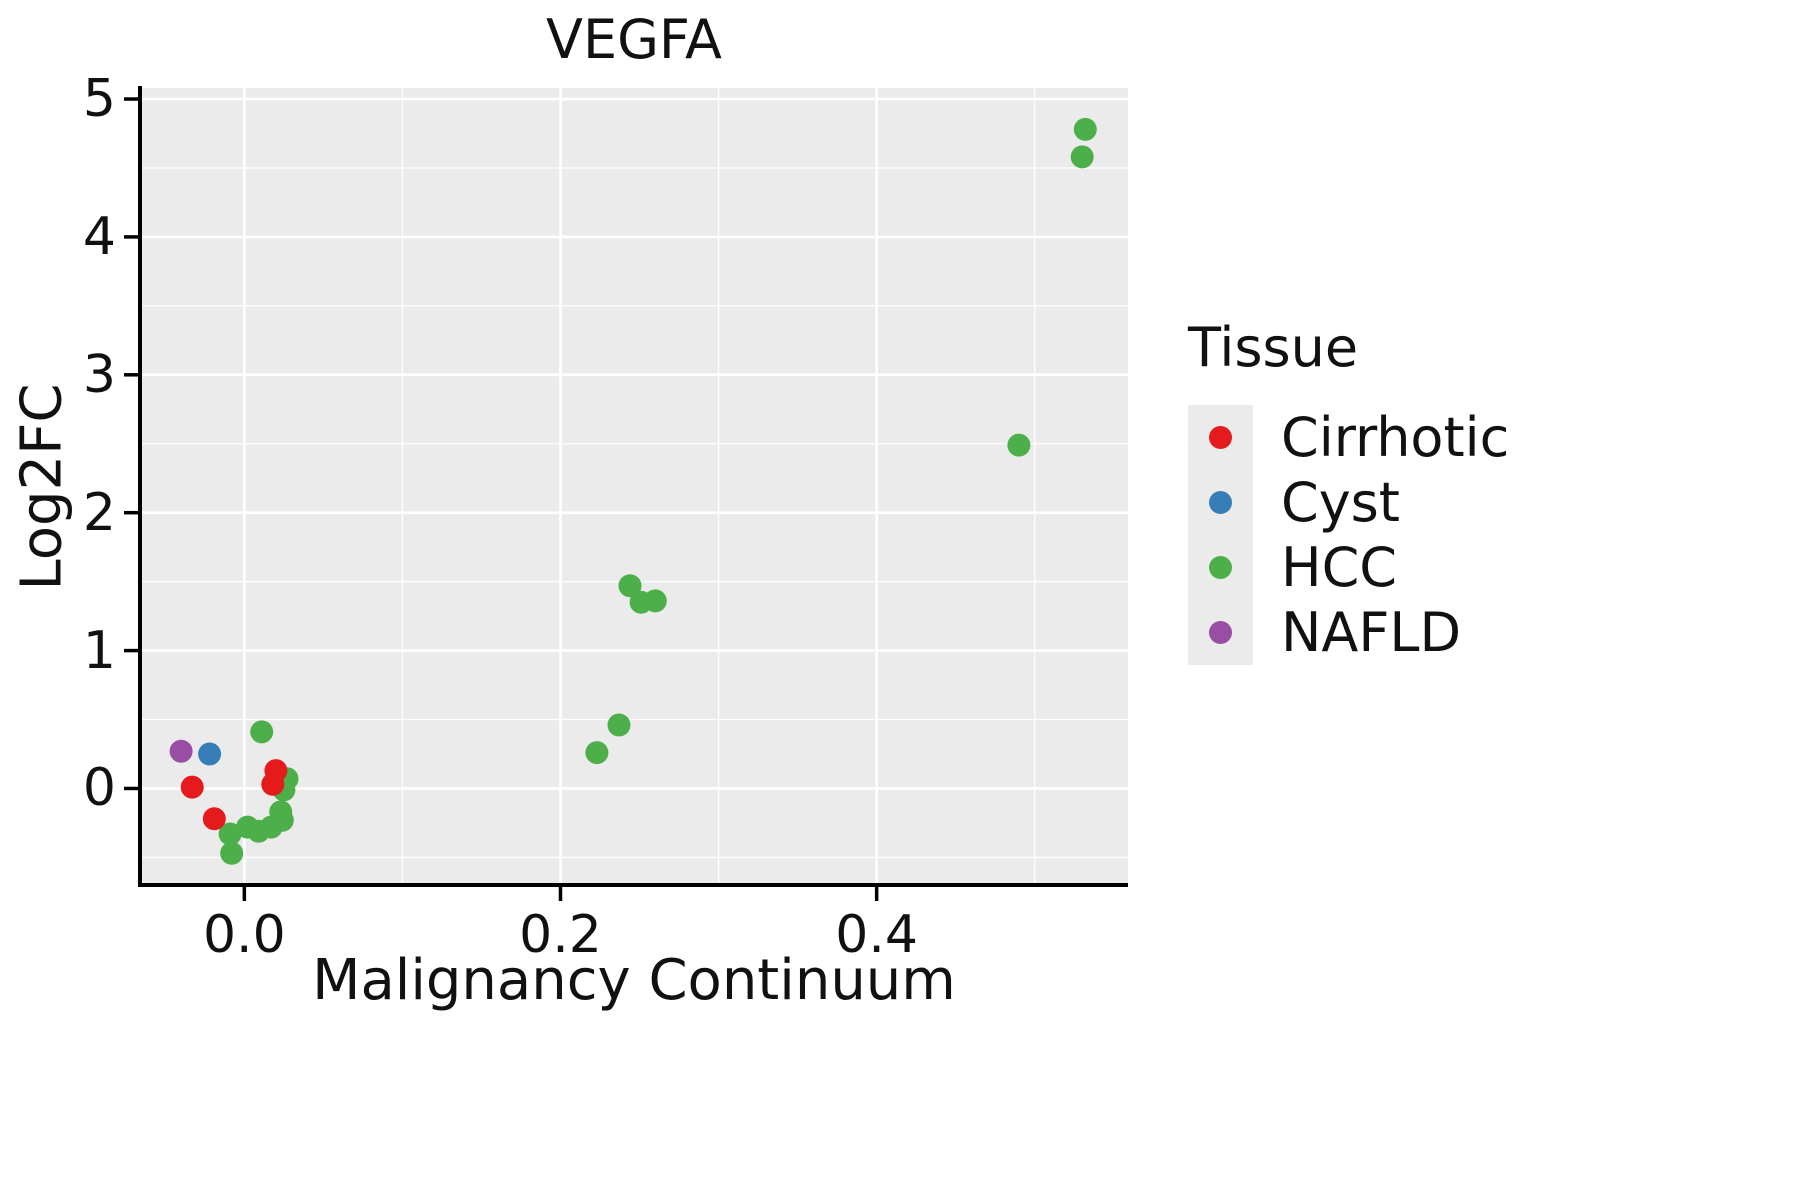 The height and width of the screenshot is (1200, 1800). Describe the element at coordinates (560, 935) in the screenshot. I see `x-tick-label: 0.2` at that location.